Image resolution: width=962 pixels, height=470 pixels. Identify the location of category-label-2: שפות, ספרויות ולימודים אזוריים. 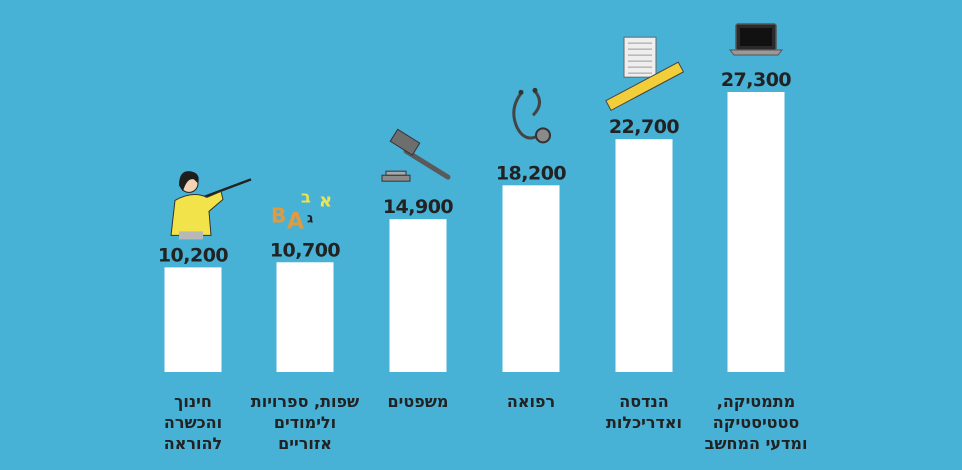
(305, 422).